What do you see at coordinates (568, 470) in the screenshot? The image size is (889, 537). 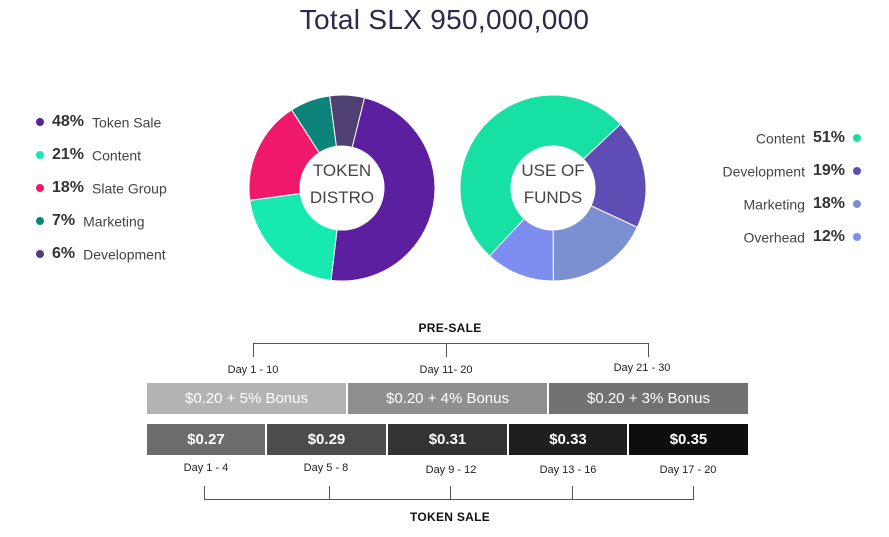 I see `token-sale-day-label: Day 13 - 16` at bounding box center [568, 470].